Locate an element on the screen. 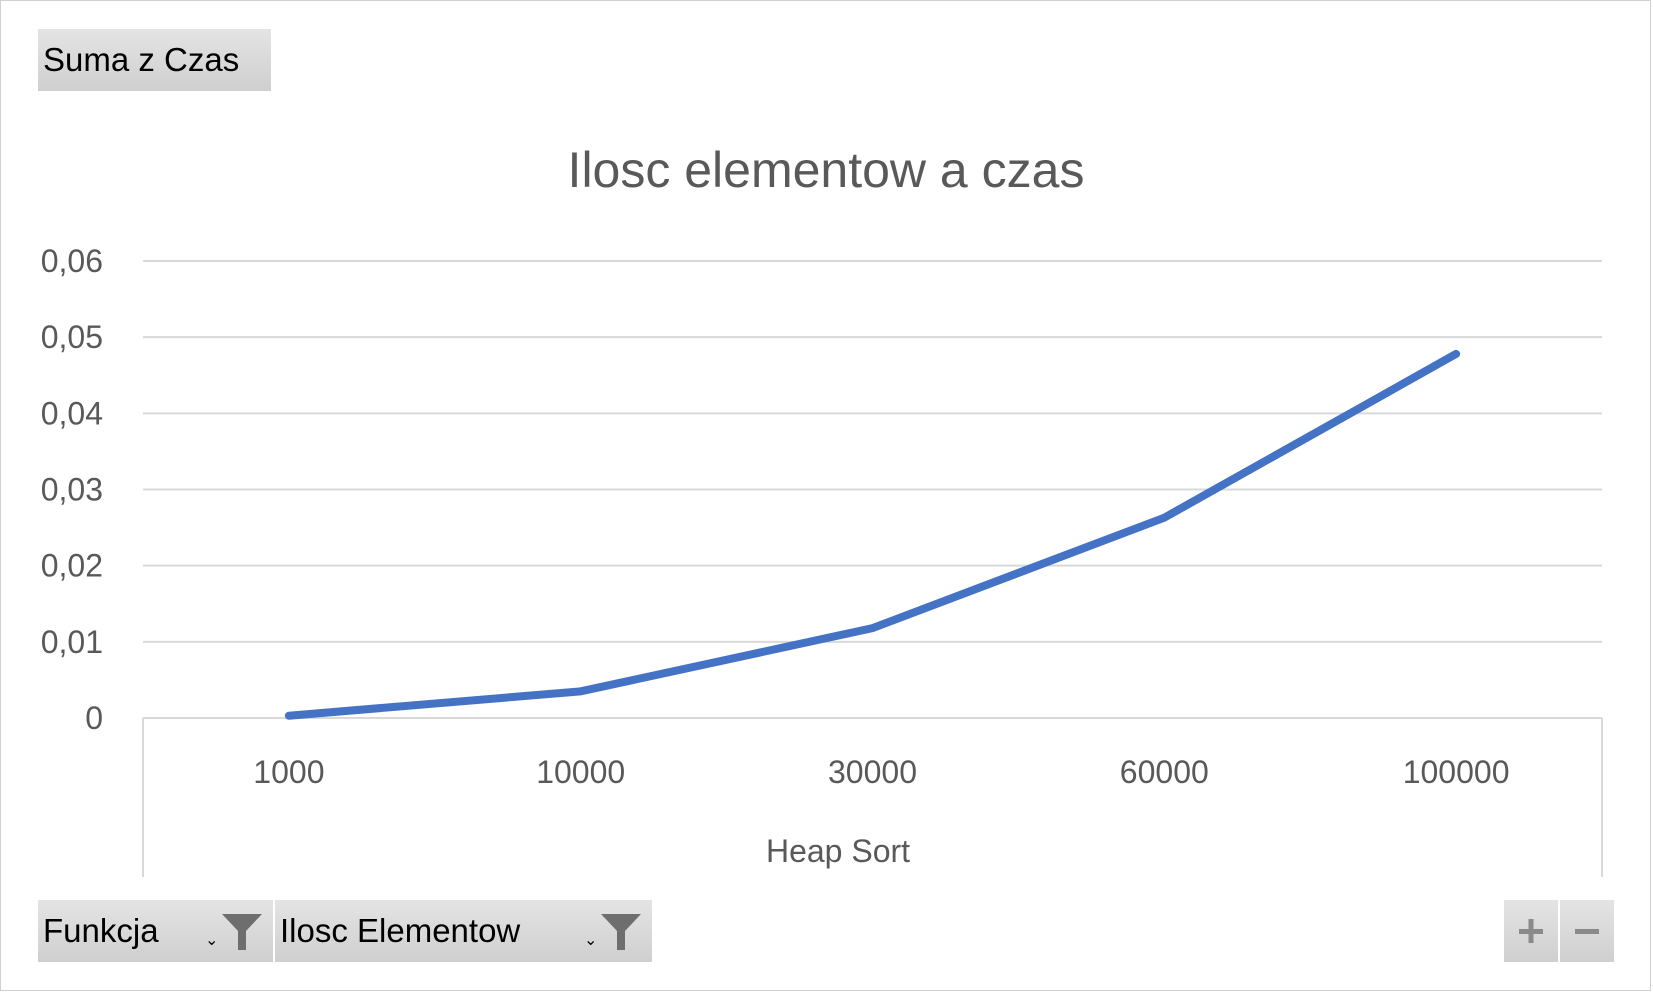  y-tick-label: 0,03 is located at coordinates (72, 490).